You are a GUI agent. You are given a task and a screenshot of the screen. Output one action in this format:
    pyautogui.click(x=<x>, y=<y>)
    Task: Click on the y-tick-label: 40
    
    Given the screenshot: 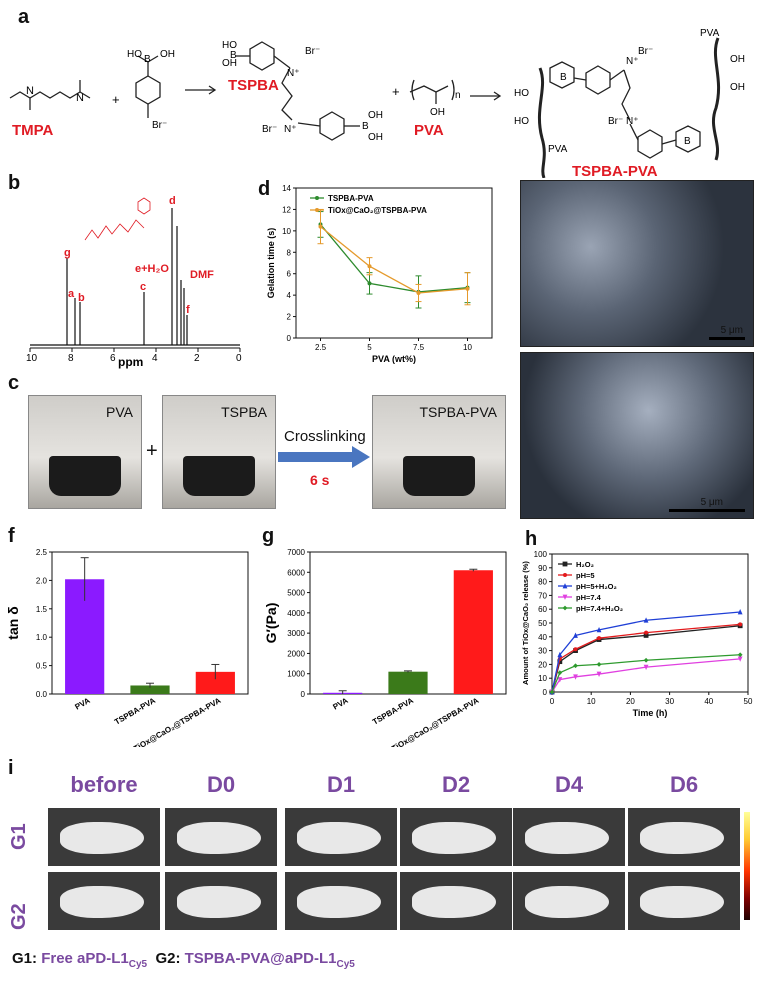 What is the action you would take?
    pyautogui.click(x=542, y=637)
    